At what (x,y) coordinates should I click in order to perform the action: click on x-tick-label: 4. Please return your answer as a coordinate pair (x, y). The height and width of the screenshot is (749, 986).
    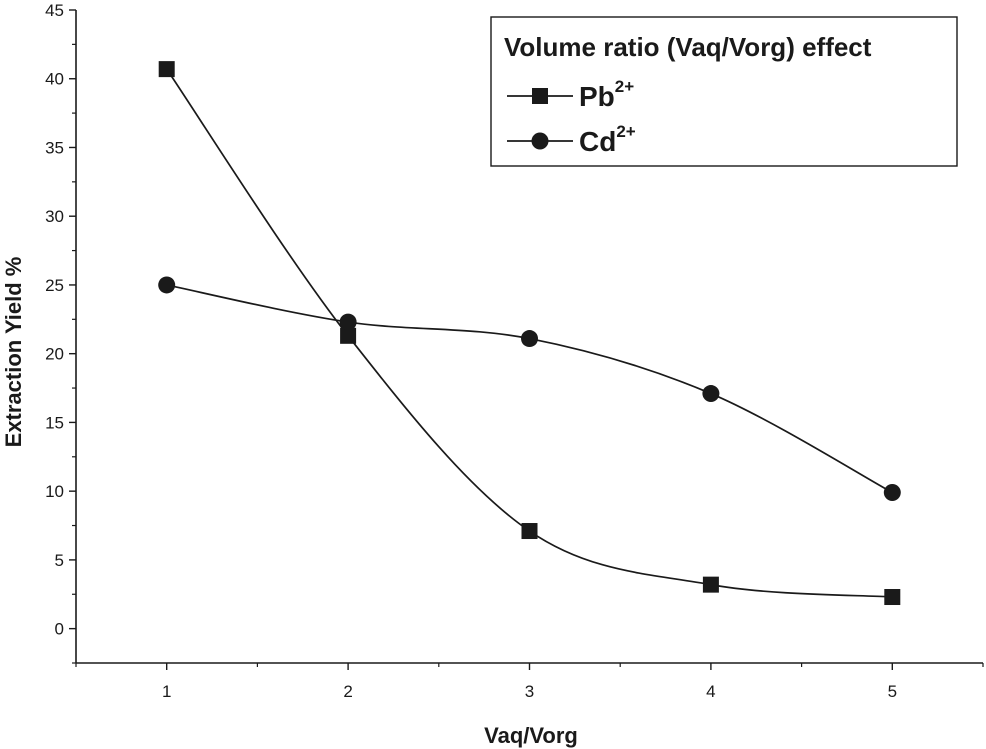
    Looking at the image, I should click on (710, 691).